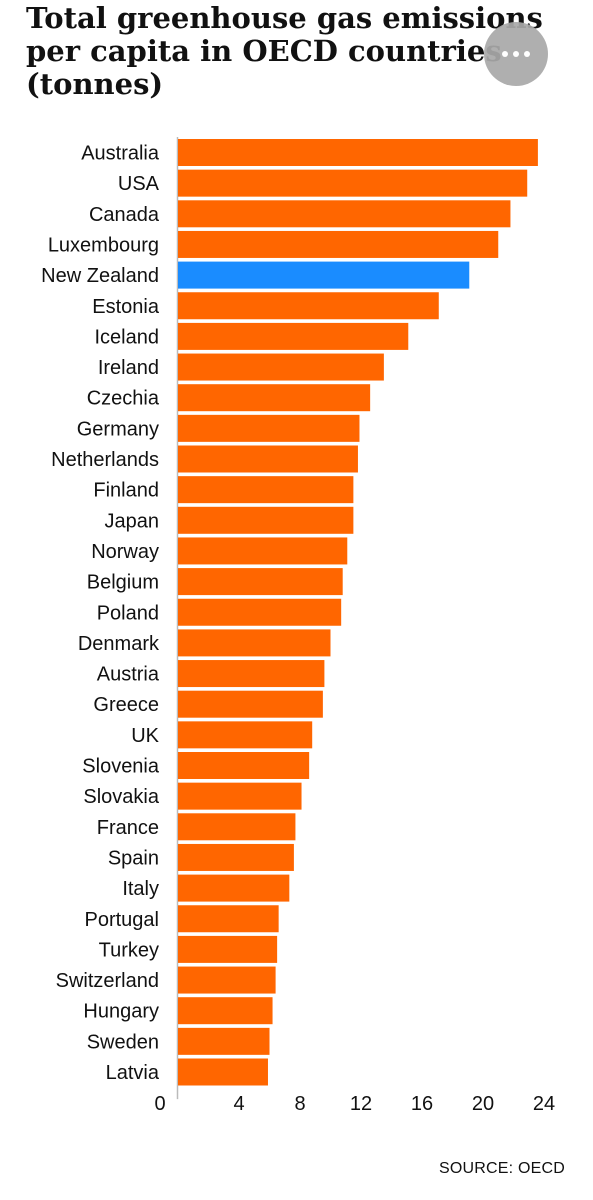  Describe the element at coordinates (263, 551) in the screenshot. I see `bar-norway` at that location.